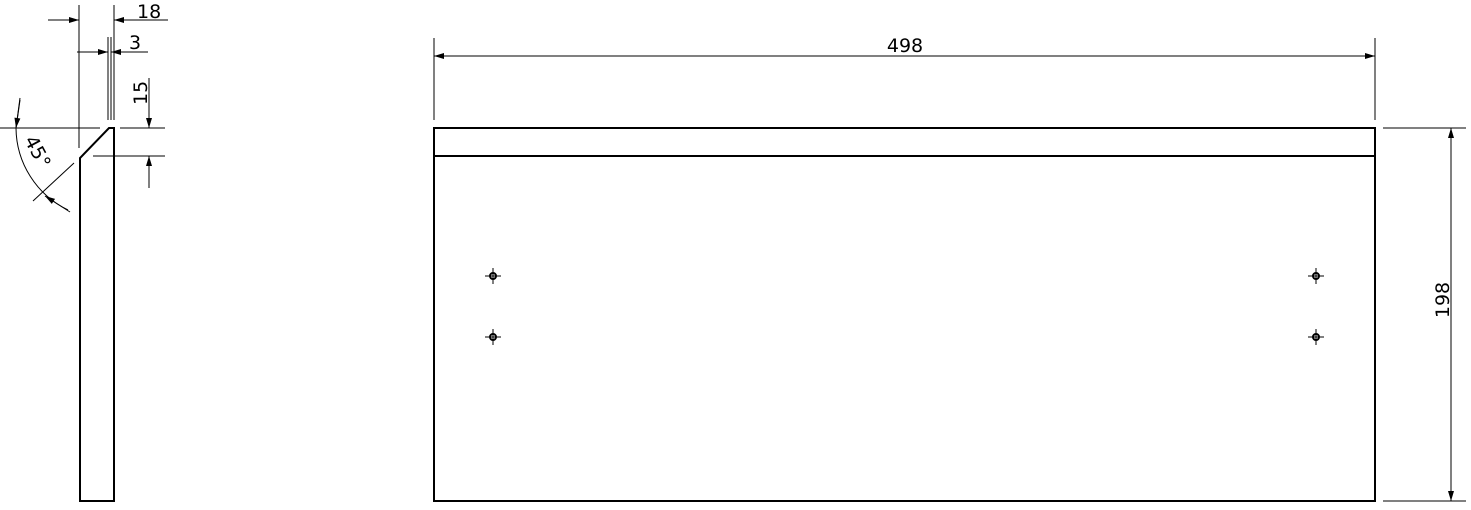 The height and width of the screenshot is (510, 1471). I want to click on extension-line, so click(53, 182).